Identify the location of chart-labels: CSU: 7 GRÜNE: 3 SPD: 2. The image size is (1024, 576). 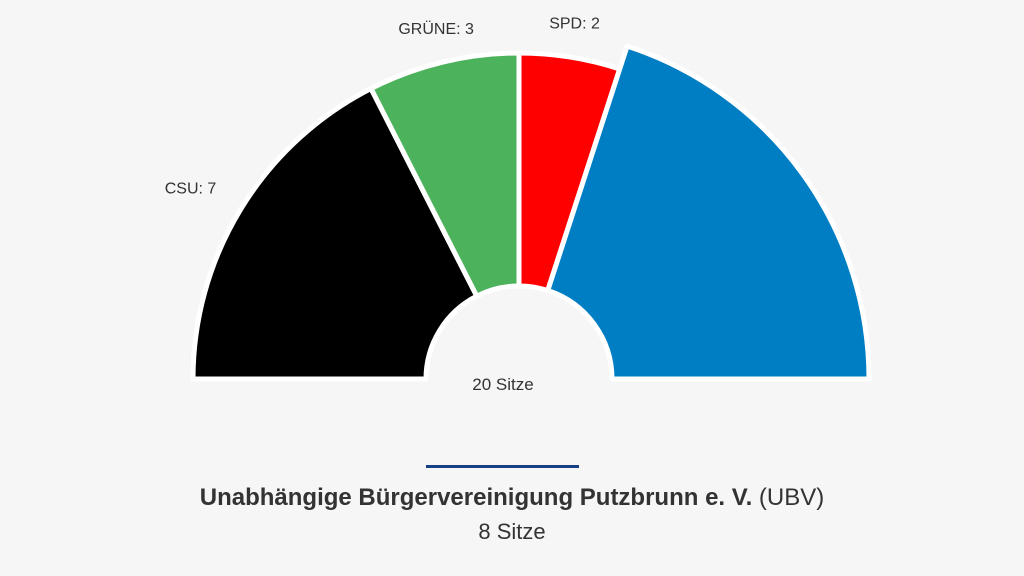
(382, 106).